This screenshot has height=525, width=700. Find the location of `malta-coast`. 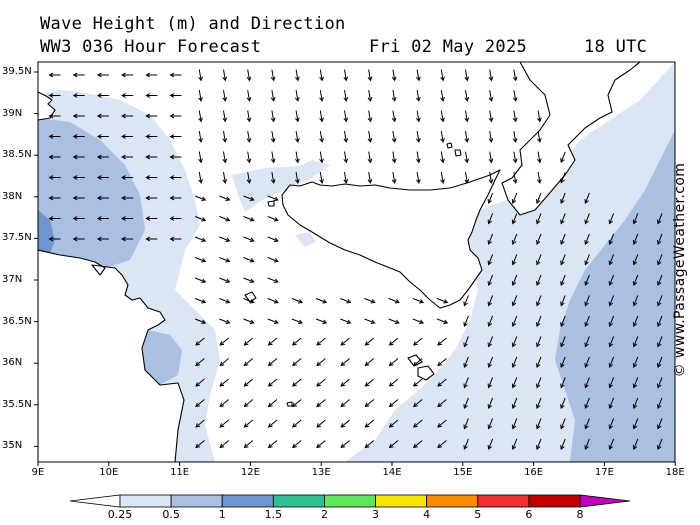

malta-coast is located at coordinates (415, 360).